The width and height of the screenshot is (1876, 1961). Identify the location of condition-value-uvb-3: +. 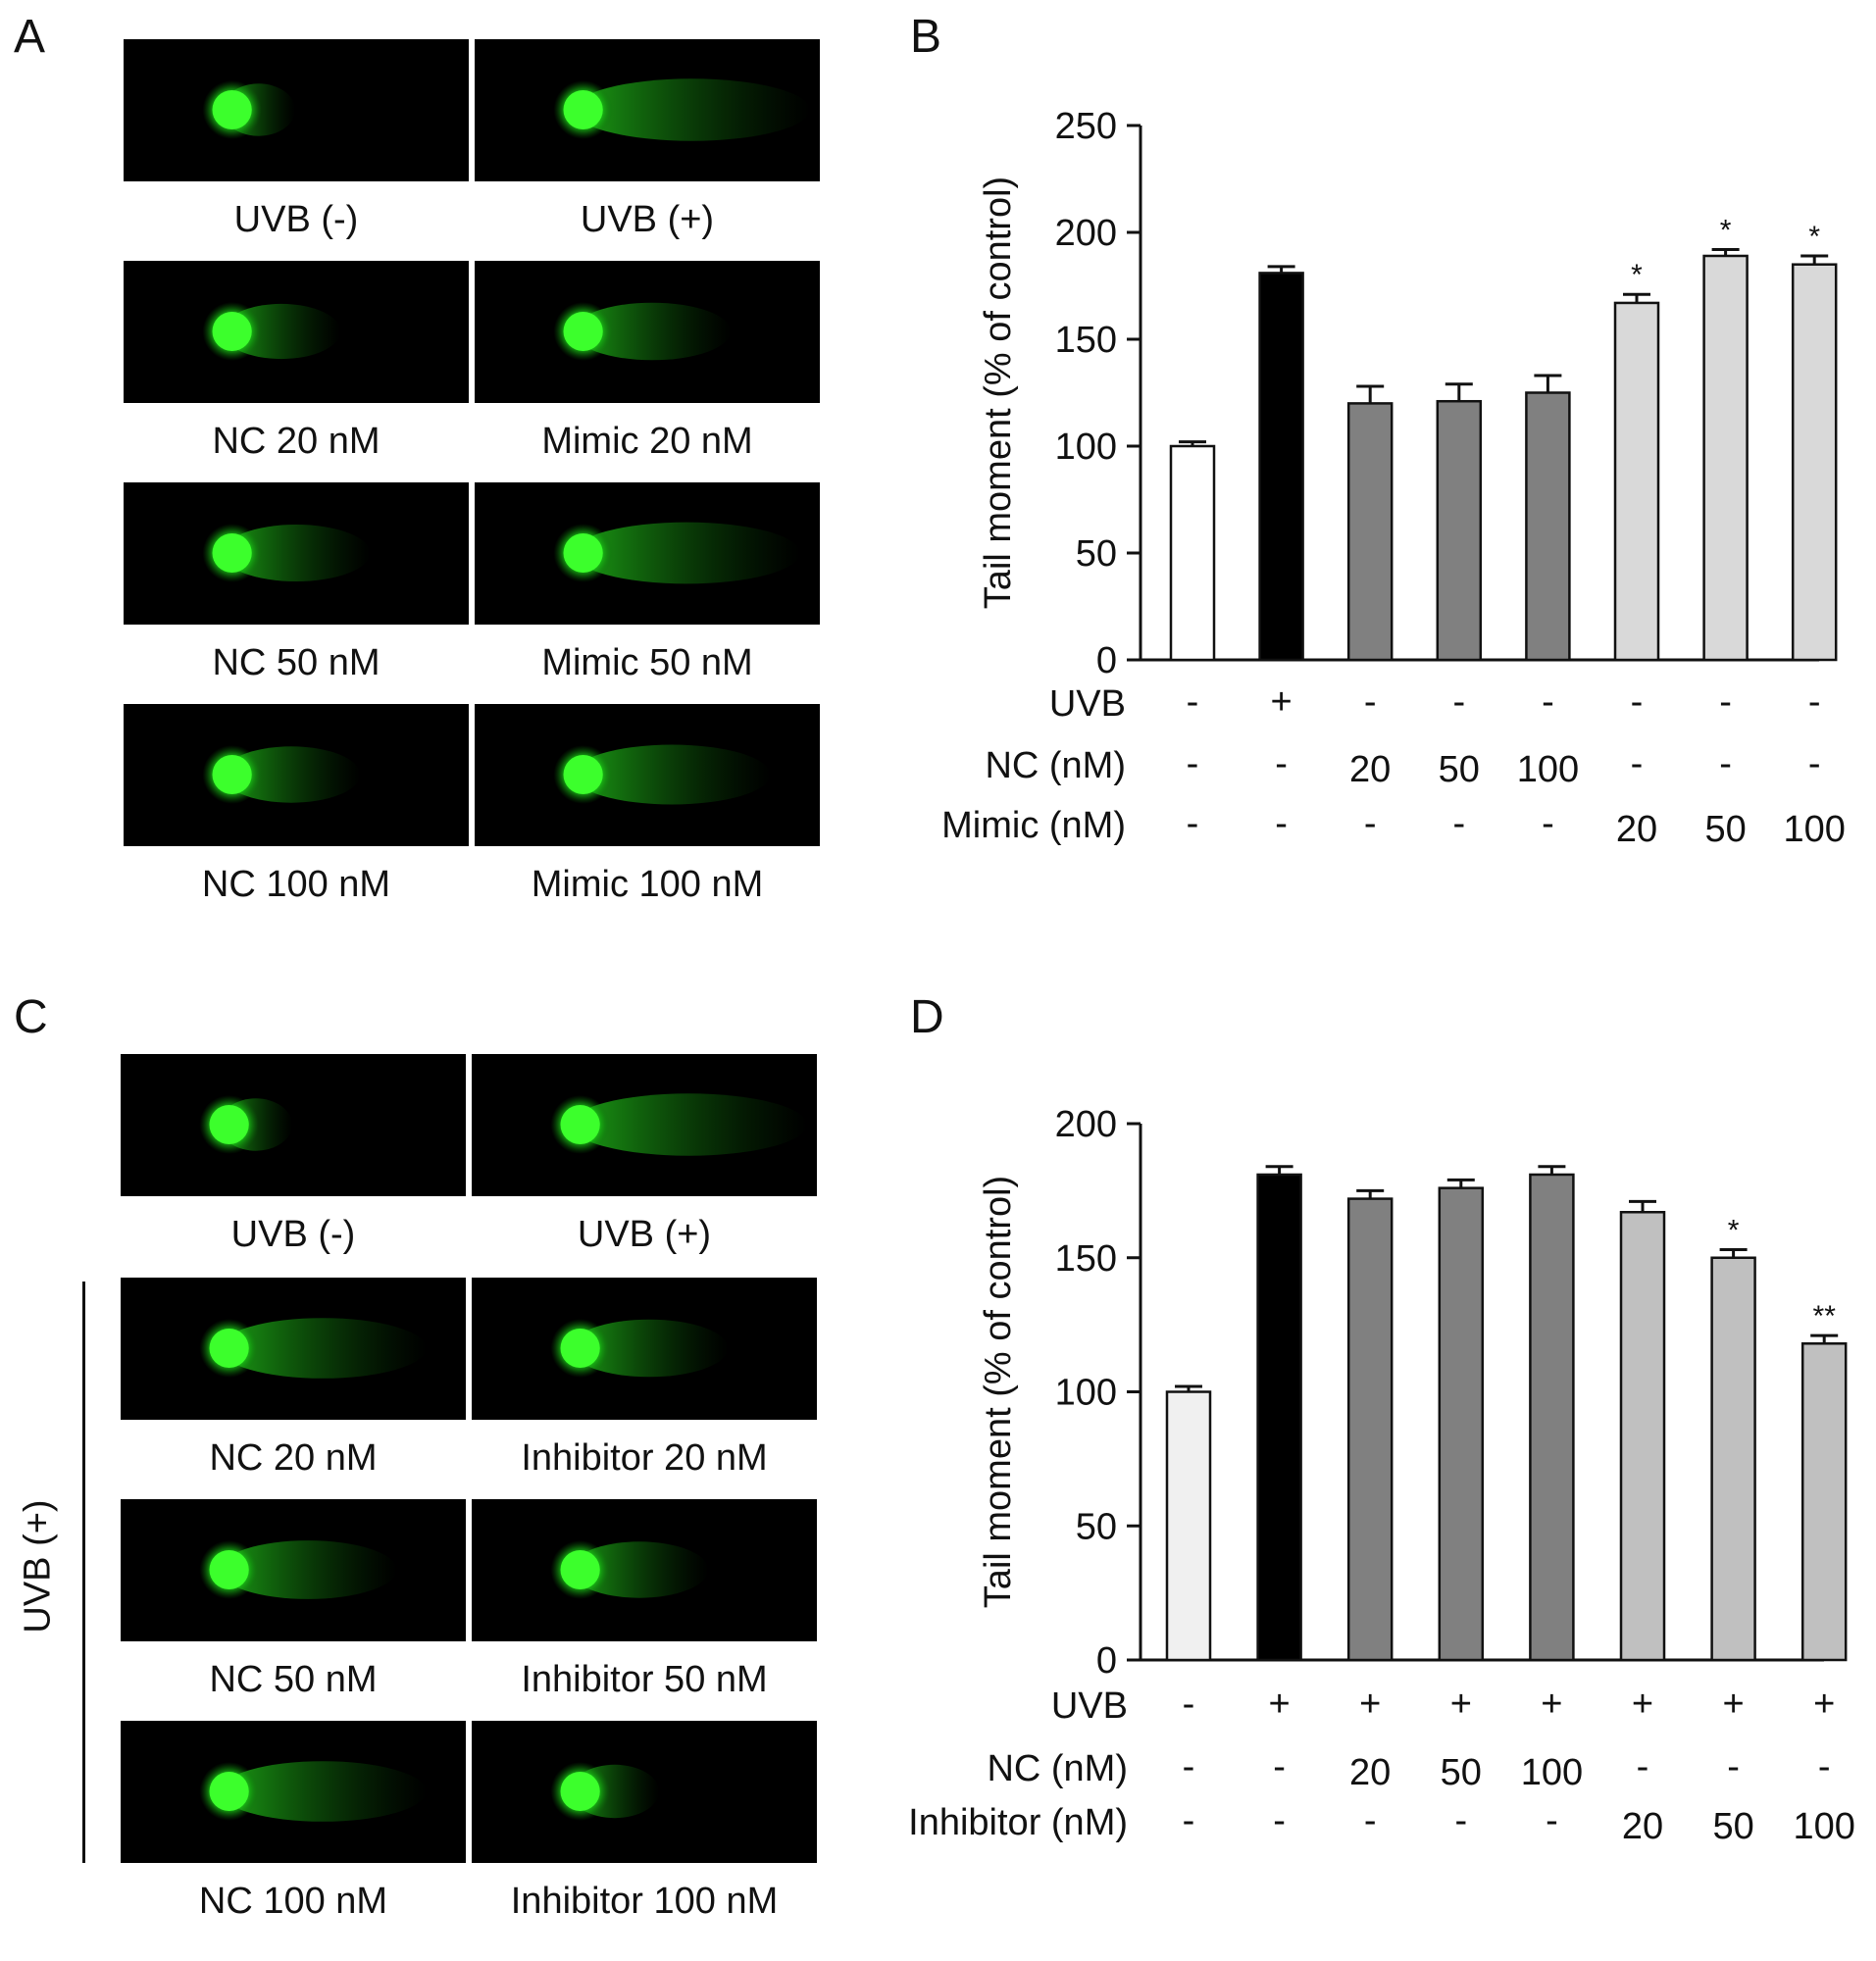
(1461, 1704).